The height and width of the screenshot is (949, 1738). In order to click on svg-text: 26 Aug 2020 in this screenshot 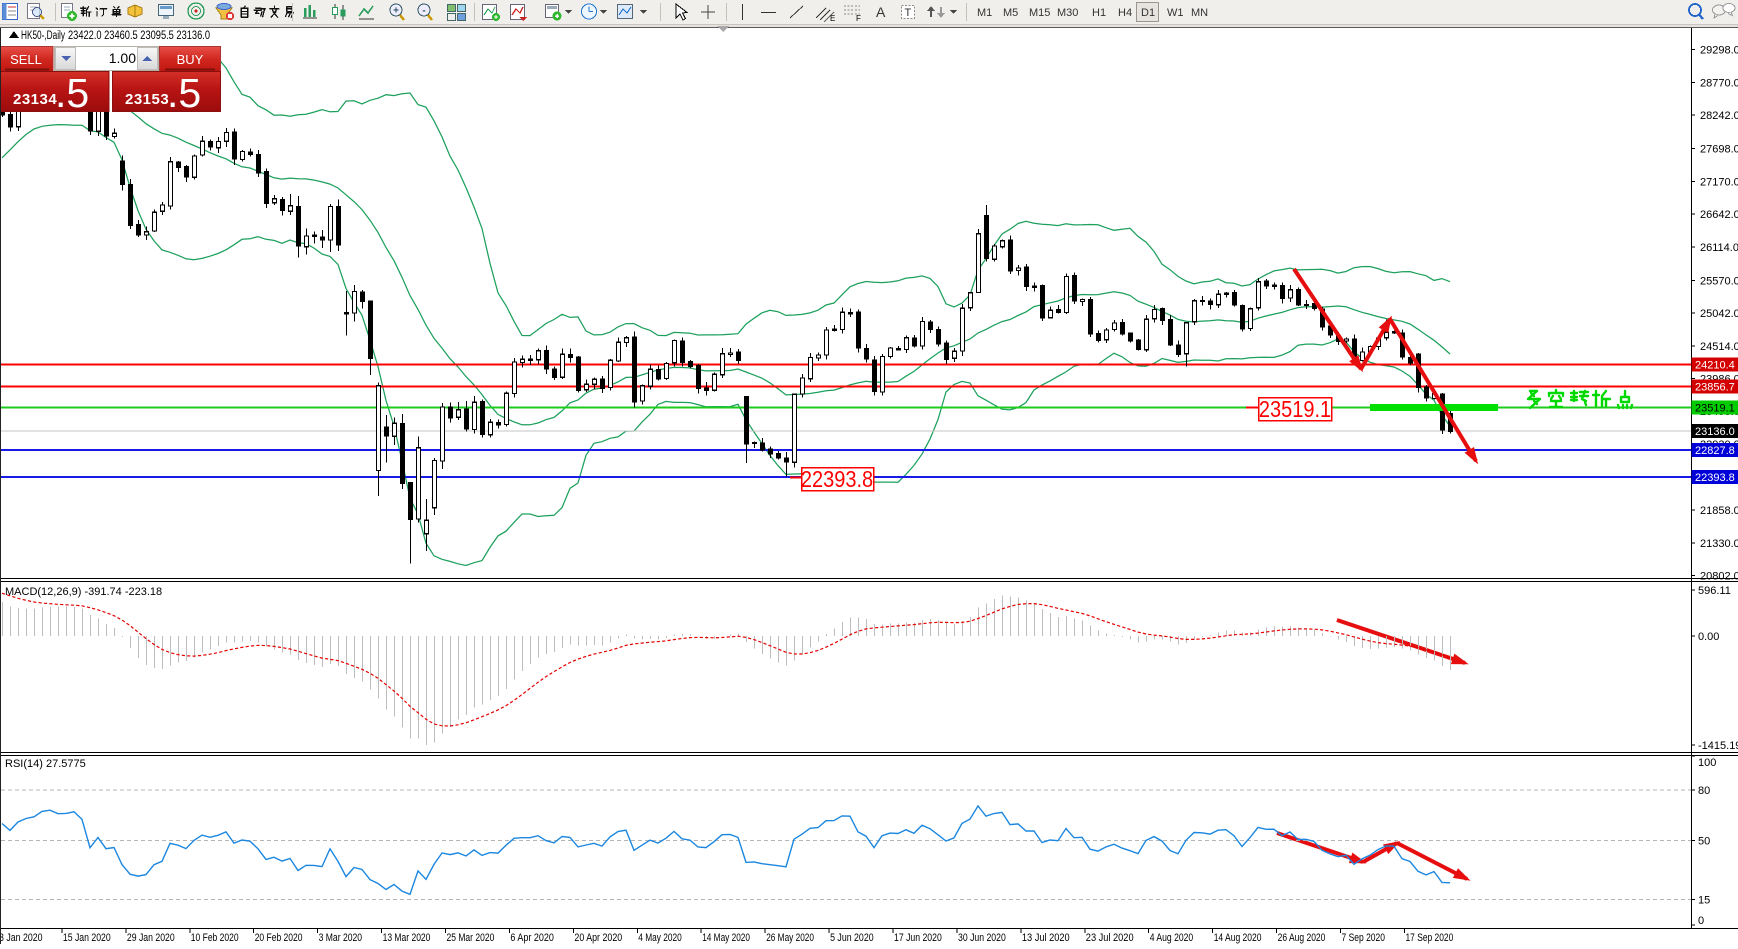, I will do `click(1302, 938)`.